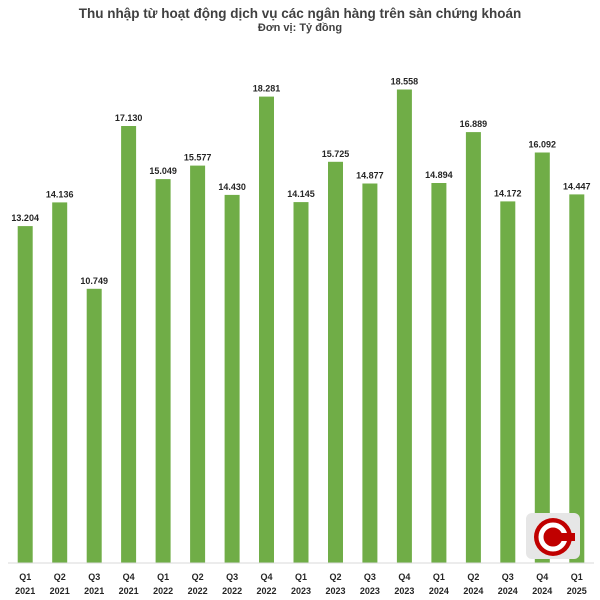  Describe the element at coordinates (439, 175) in the screenshot. I see `data-label: 14.894` at that location.